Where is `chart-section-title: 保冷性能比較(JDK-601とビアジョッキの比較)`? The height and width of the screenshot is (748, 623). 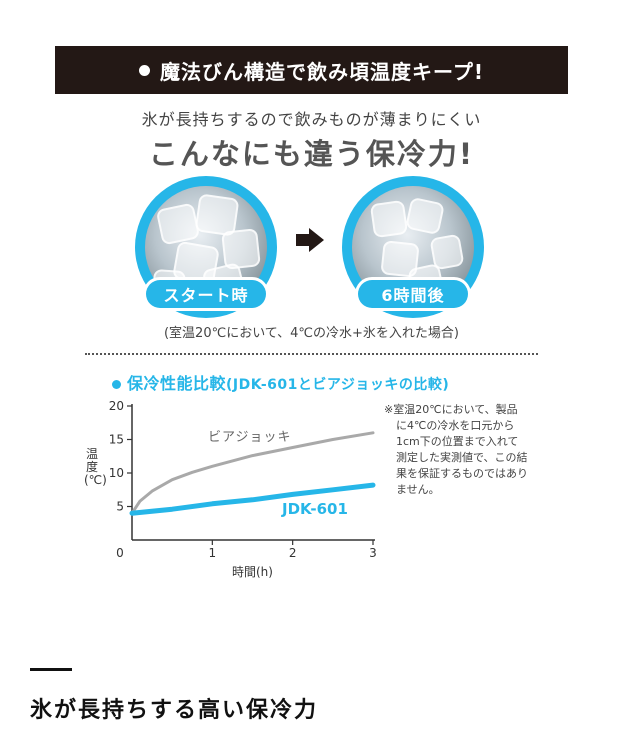 chart-section-title: 保冷性能比較(JDK-601とビアジョッキの比較) is located at coordinates (280, 382).